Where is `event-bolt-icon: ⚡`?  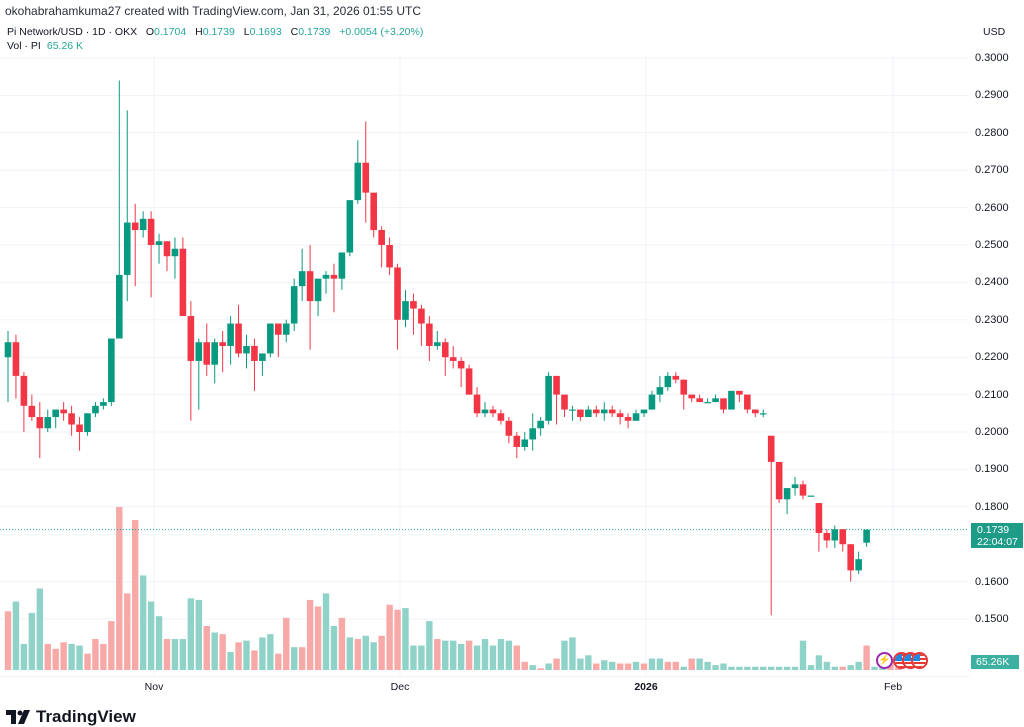
event-bolt-icon: ⚡ is located at coordinates (884, 660).